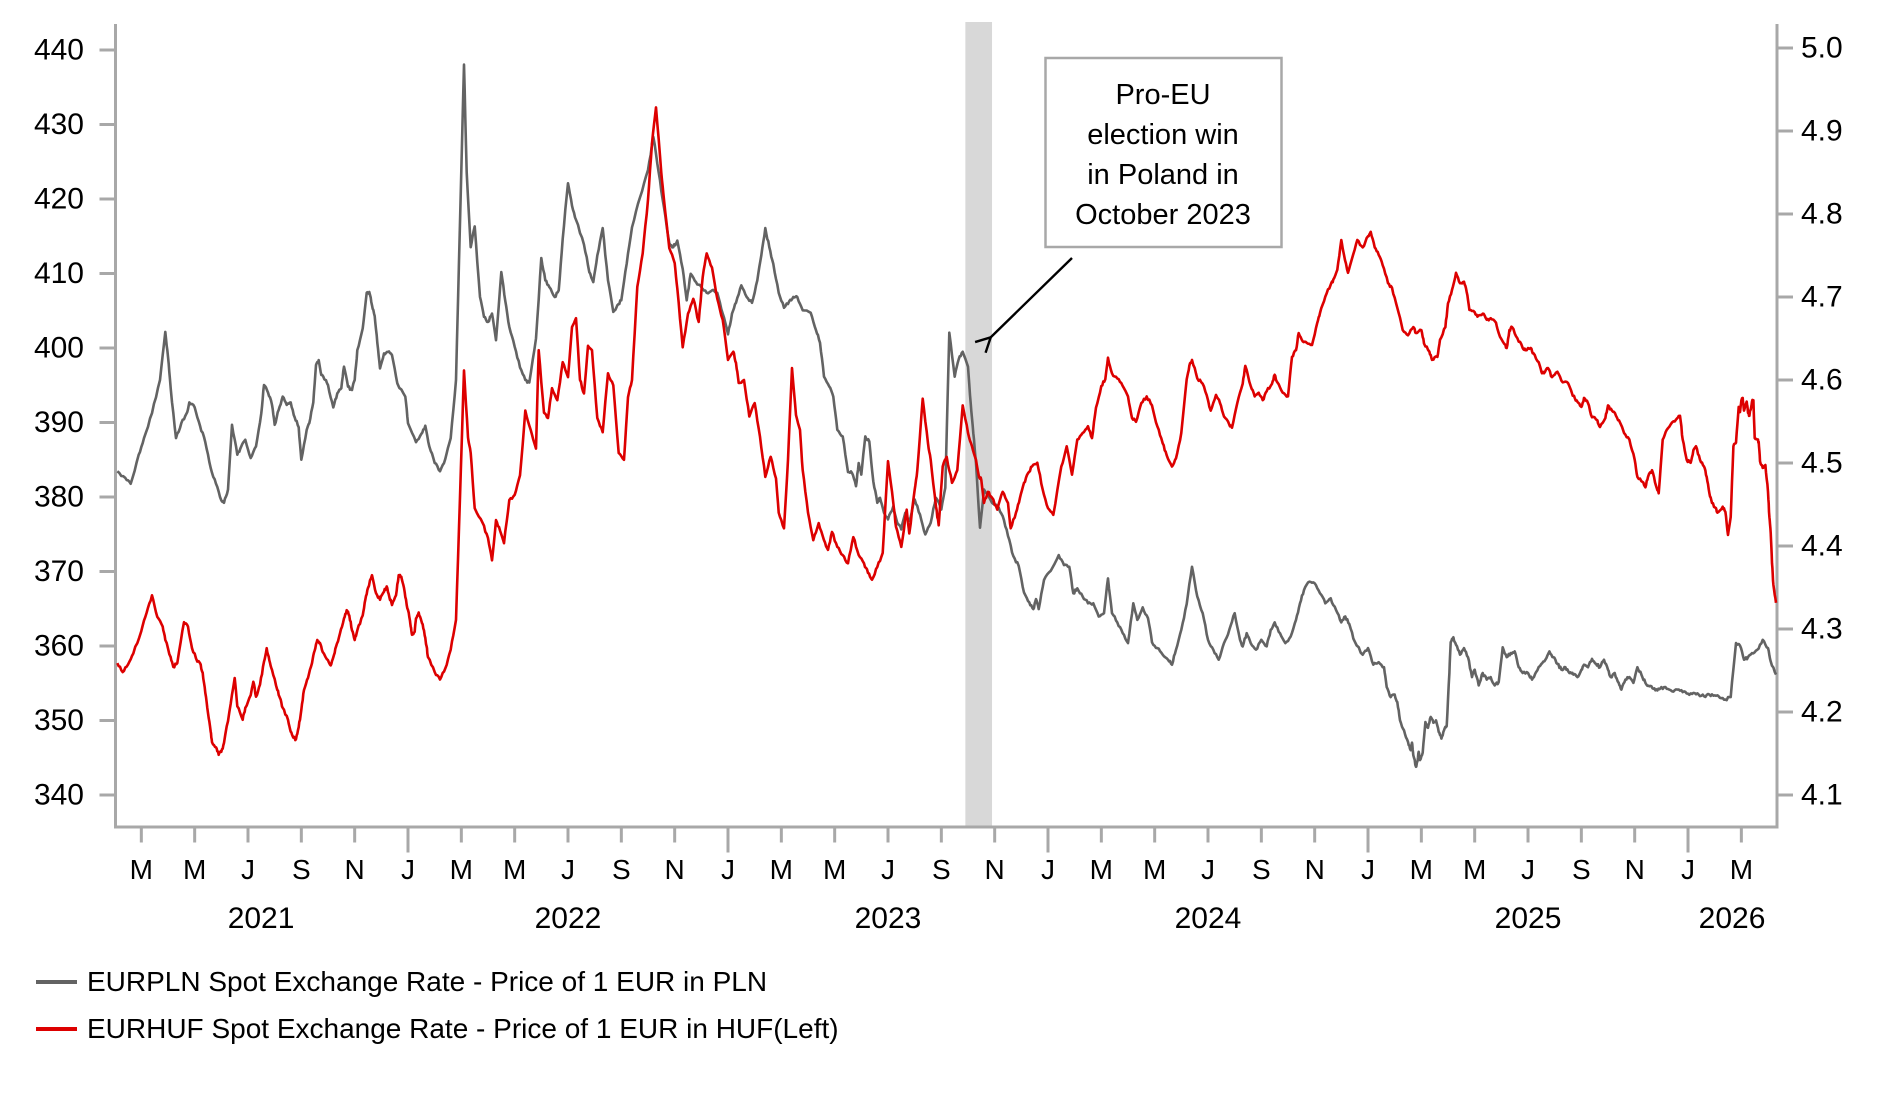 This screenshot has width=1883, height=1101. I want to click on left-axis-tick-label: 370, so click(59, 571).